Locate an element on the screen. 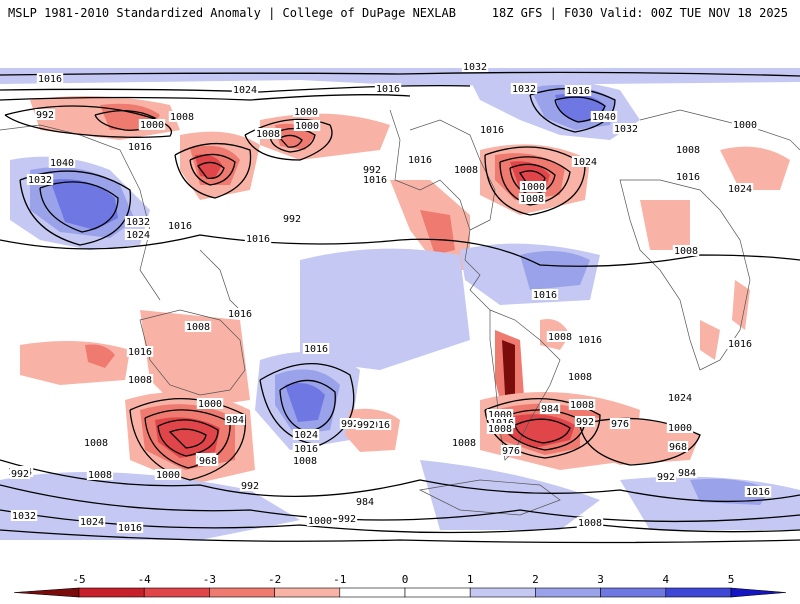  africa-north-anomaly is located at coordinates (665, 225).